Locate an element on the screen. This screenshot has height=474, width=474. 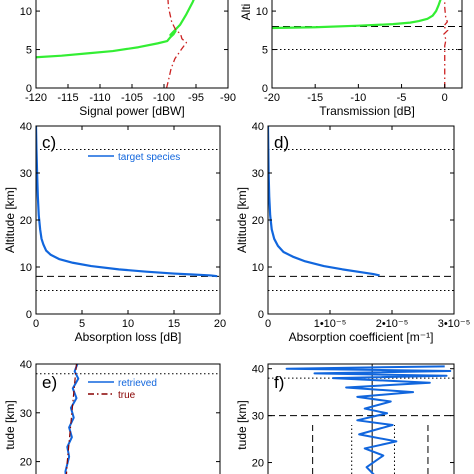
panel-d-y-axis-label: Altitude [km] is located at coordinates (242, 220).